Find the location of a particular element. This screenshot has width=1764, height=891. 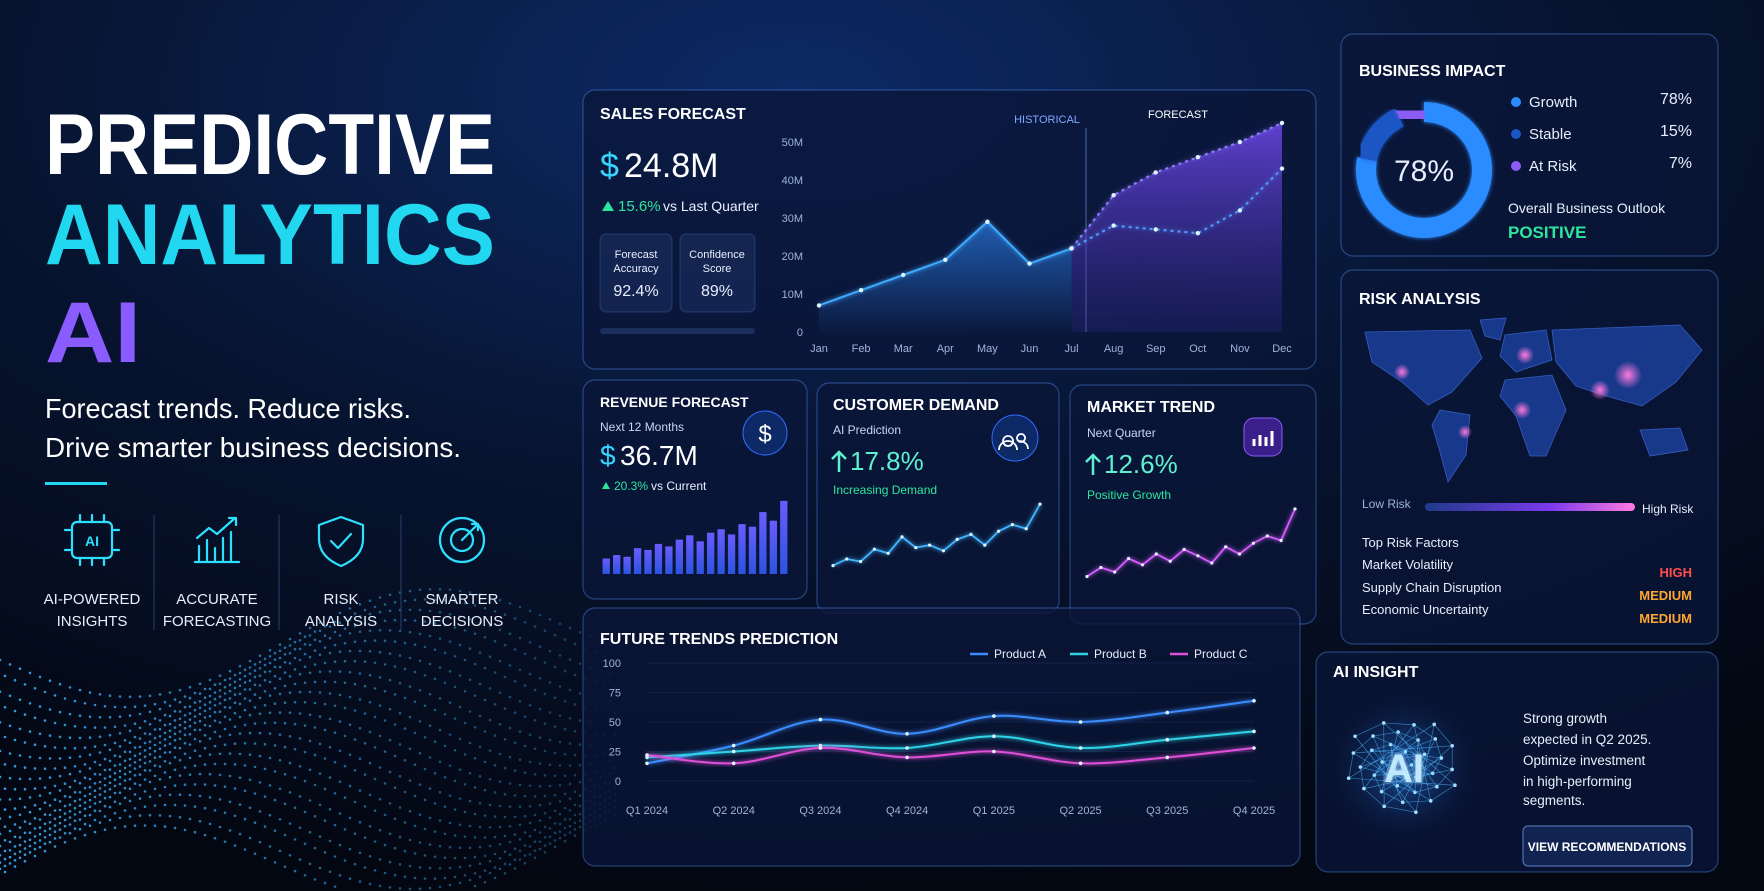

button-label: VIEW RECOMMENDATIONS is located at coordinates (1607, 847).